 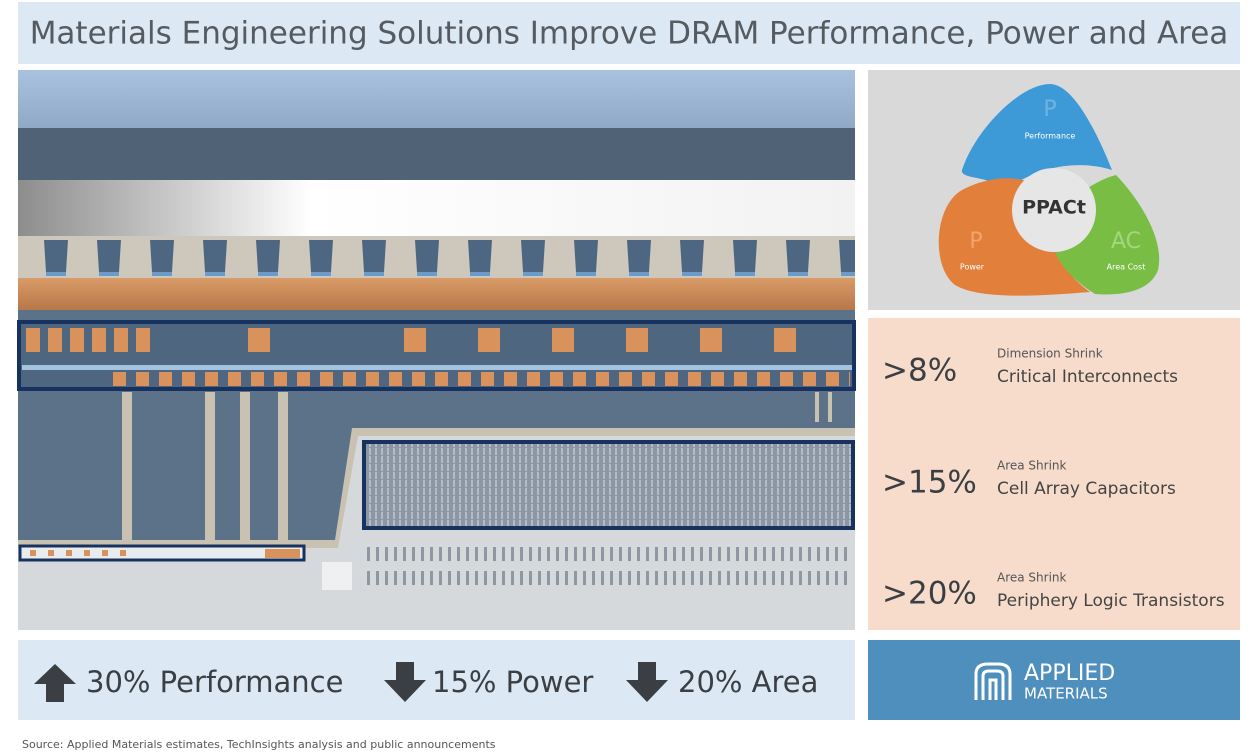 I want to click on logo-text: APPLIED, so click(x=1069, y=673).